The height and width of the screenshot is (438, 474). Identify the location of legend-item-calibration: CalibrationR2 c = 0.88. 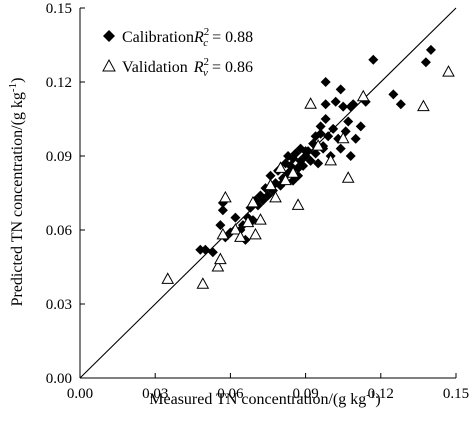
(178, 37).